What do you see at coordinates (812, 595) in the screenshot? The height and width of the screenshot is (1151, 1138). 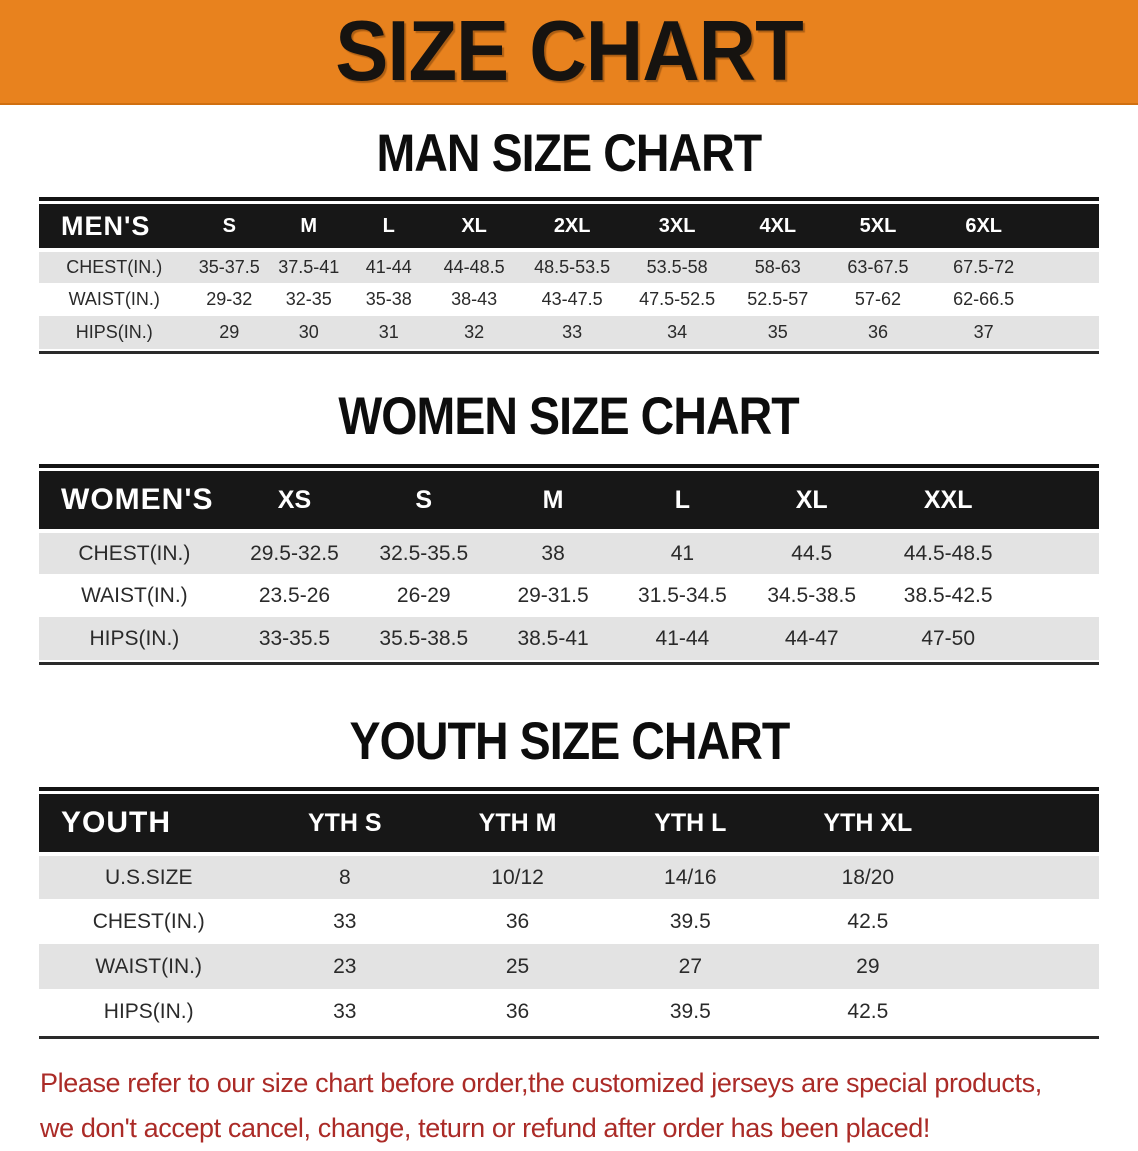 I see `size-value-cell: 34.5-38.5` at bounding box center [812, 595].